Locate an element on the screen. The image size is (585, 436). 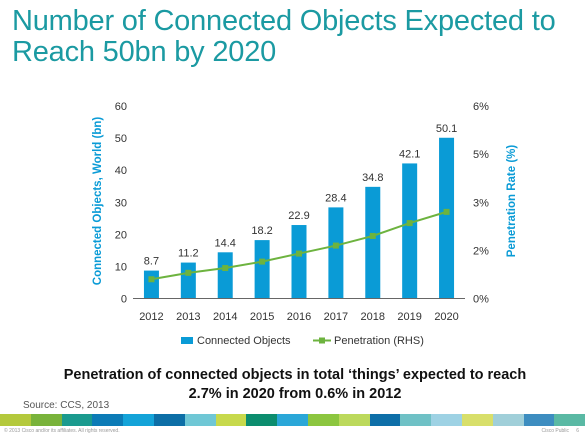
y-tick-label-left: 0 is located at coordinates (124, 300).